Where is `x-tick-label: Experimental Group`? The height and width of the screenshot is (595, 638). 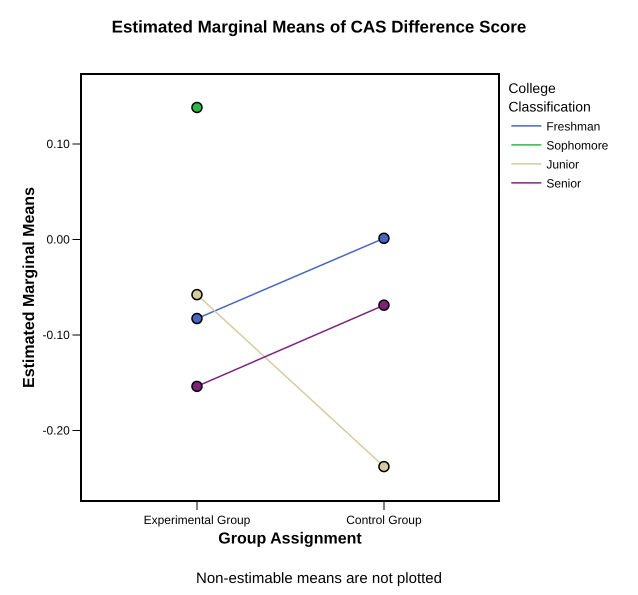 x-tick-label: Experimental Group is located at coordinates (197, 520).